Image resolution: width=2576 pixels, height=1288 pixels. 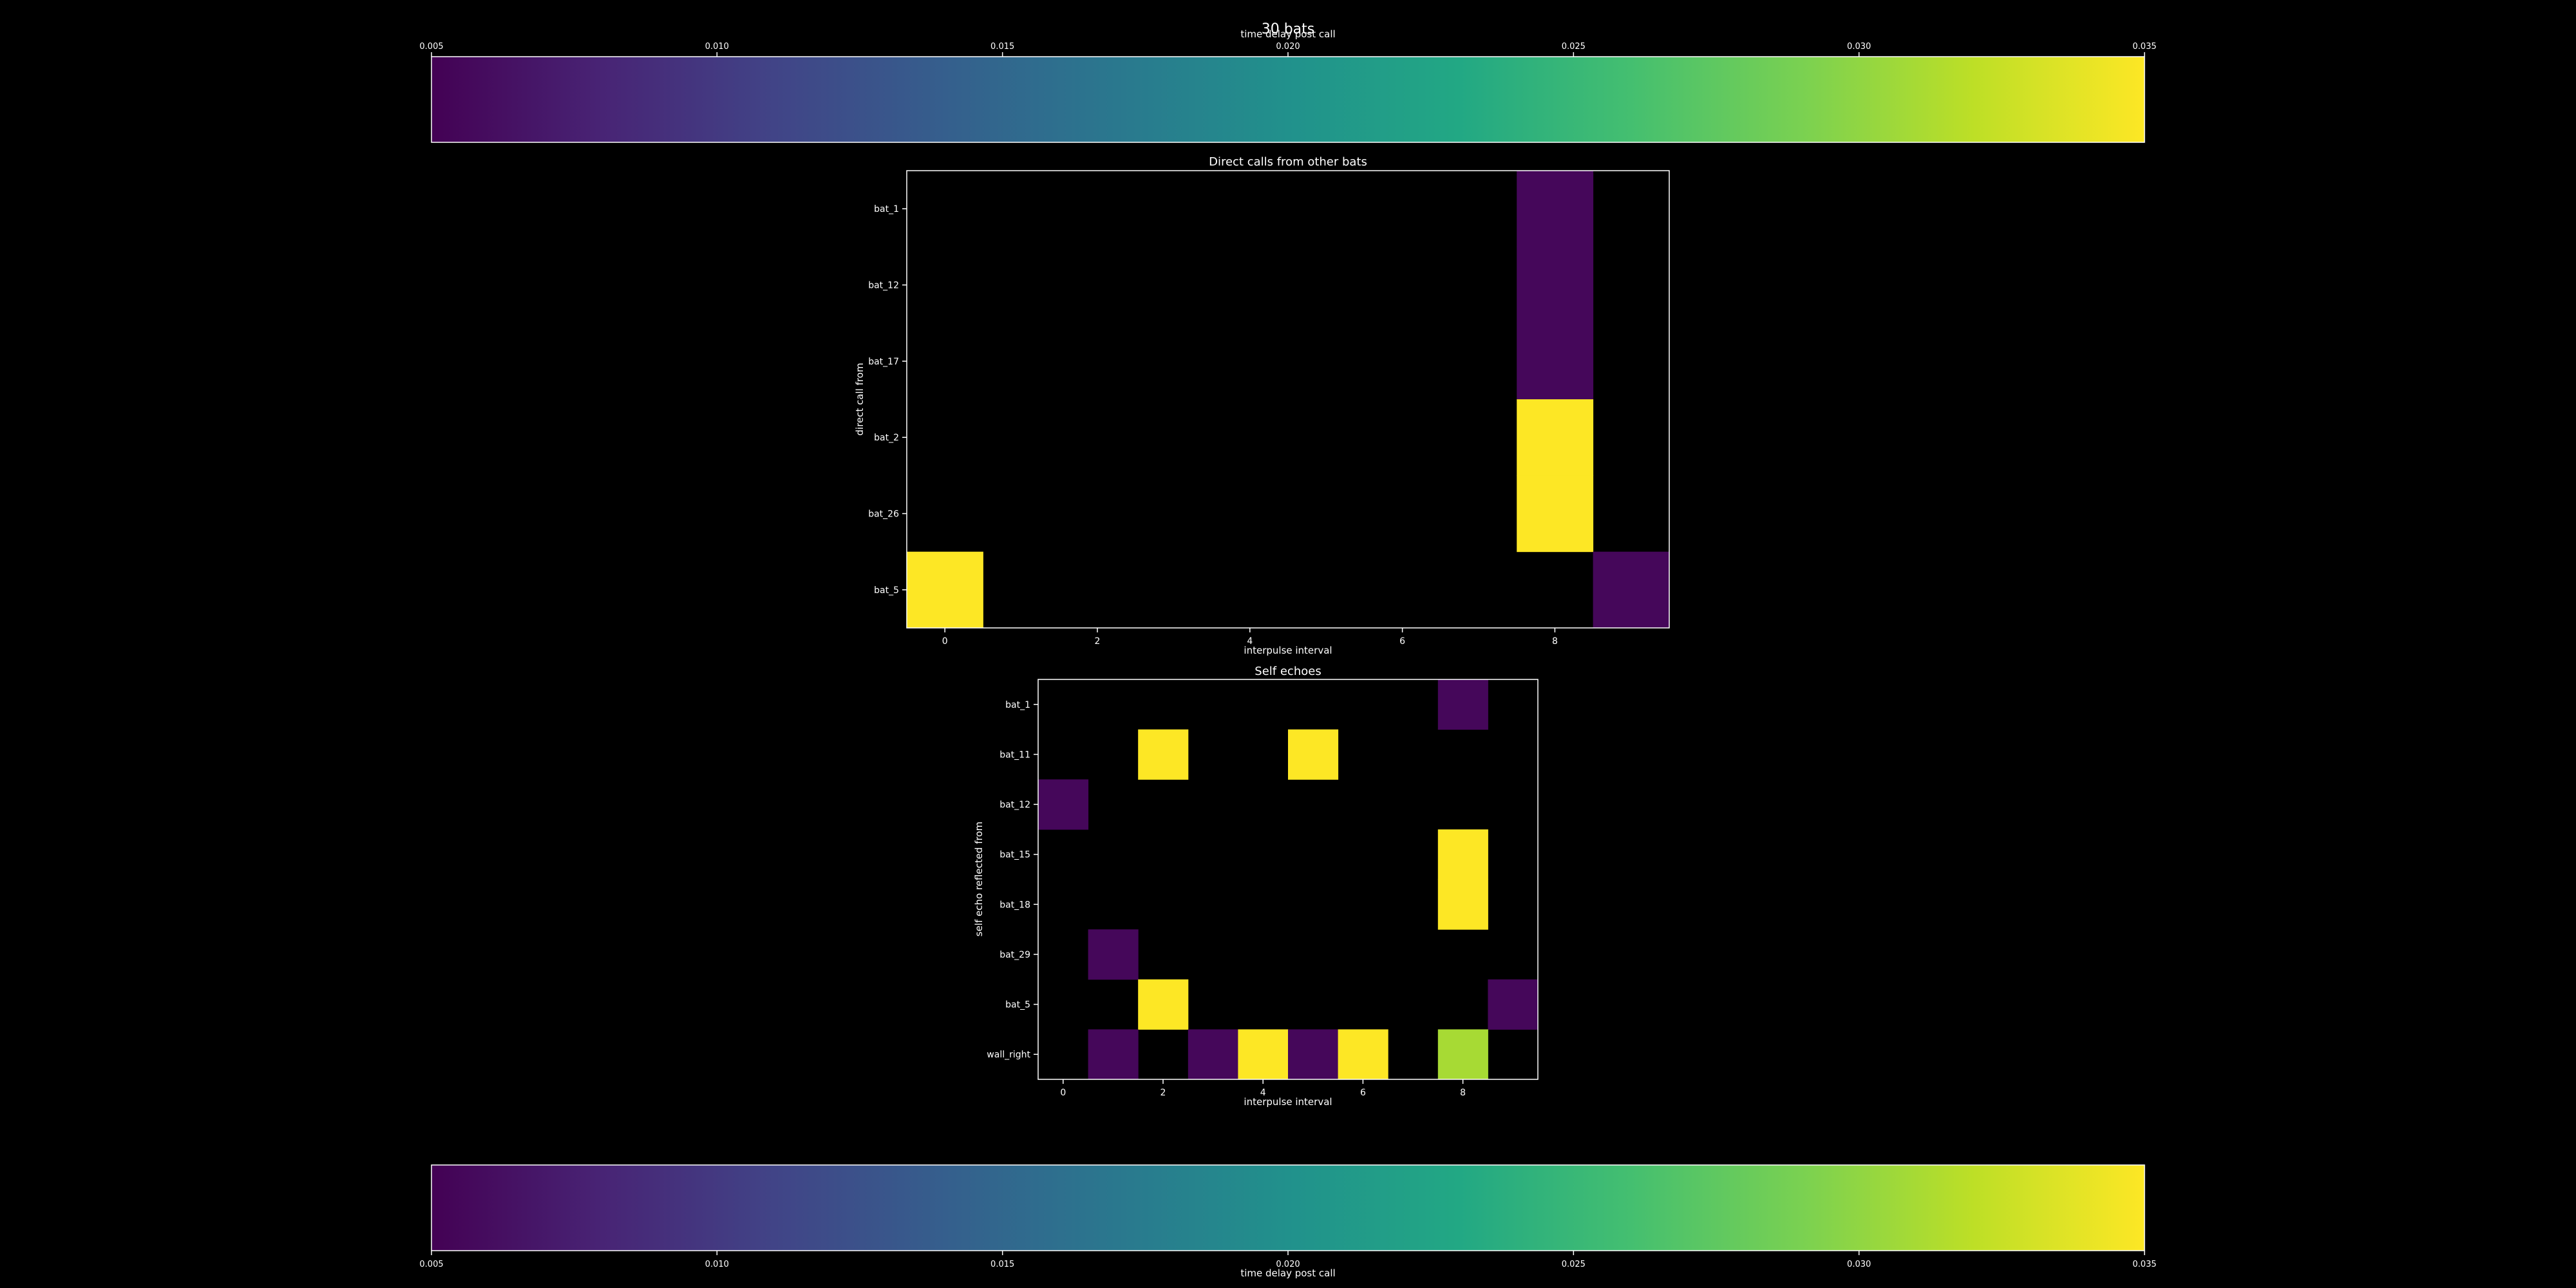 What do you see at coordinates (883, 514) in the screenshot?
I see `y-tick-label: bat_26` at bounding box center [883, 514].